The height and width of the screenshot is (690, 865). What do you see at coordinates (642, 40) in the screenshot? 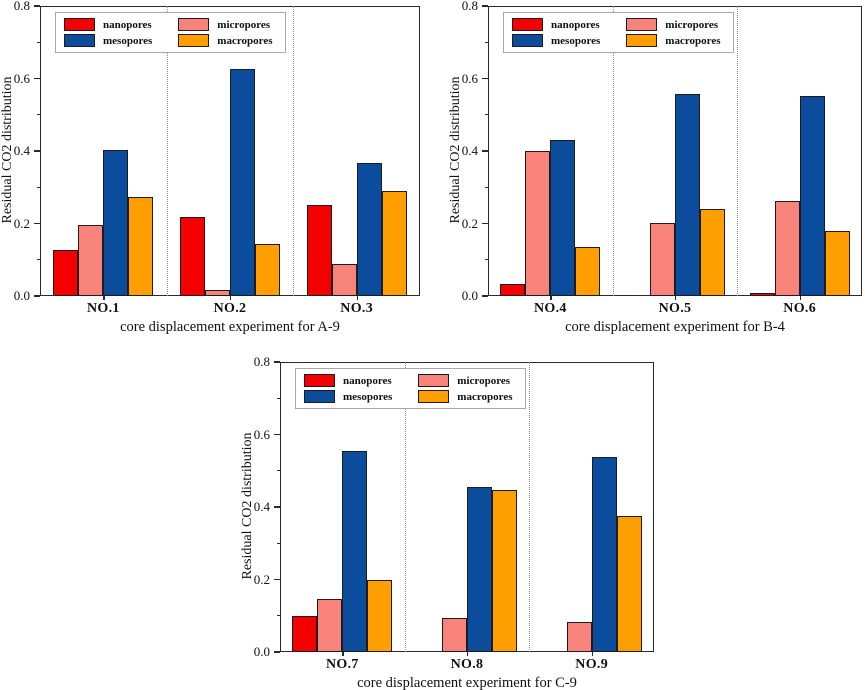
I see `legend-swatch-macropores` at bounding box center [642, 40].